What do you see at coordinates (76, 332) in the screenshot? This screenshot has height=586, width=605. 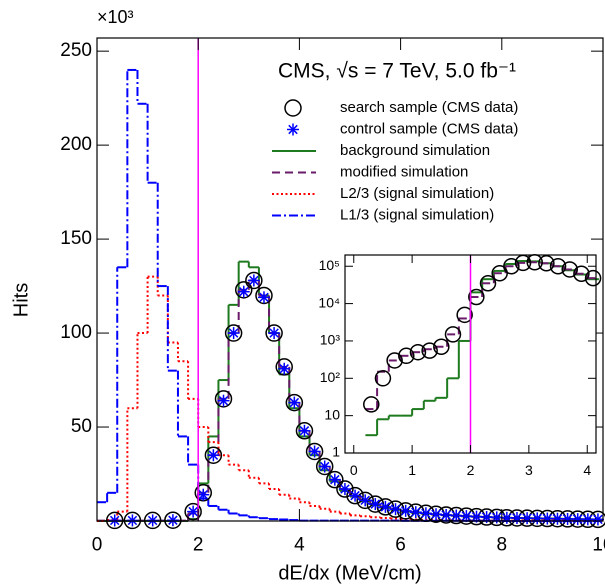 I see `y-tick-label: 100` at bounding box center [76, 332].